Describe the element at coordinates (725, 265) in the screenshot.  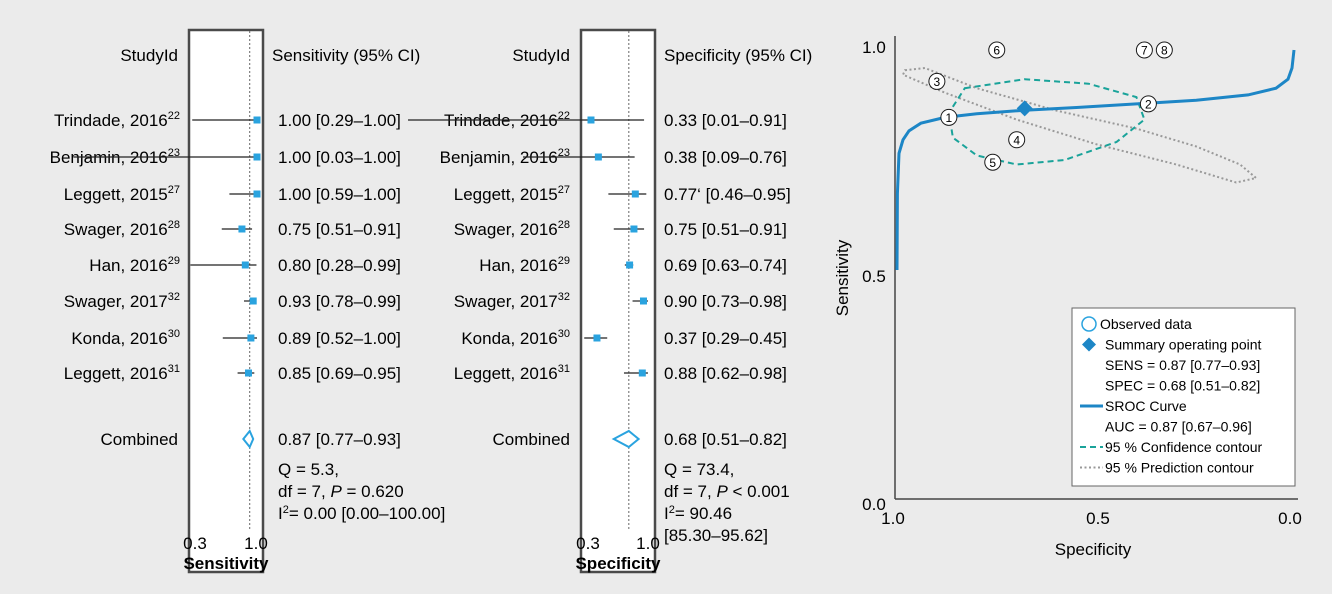
I see `study-ci-text: 0.69 [0.63–0.74]` at that location.